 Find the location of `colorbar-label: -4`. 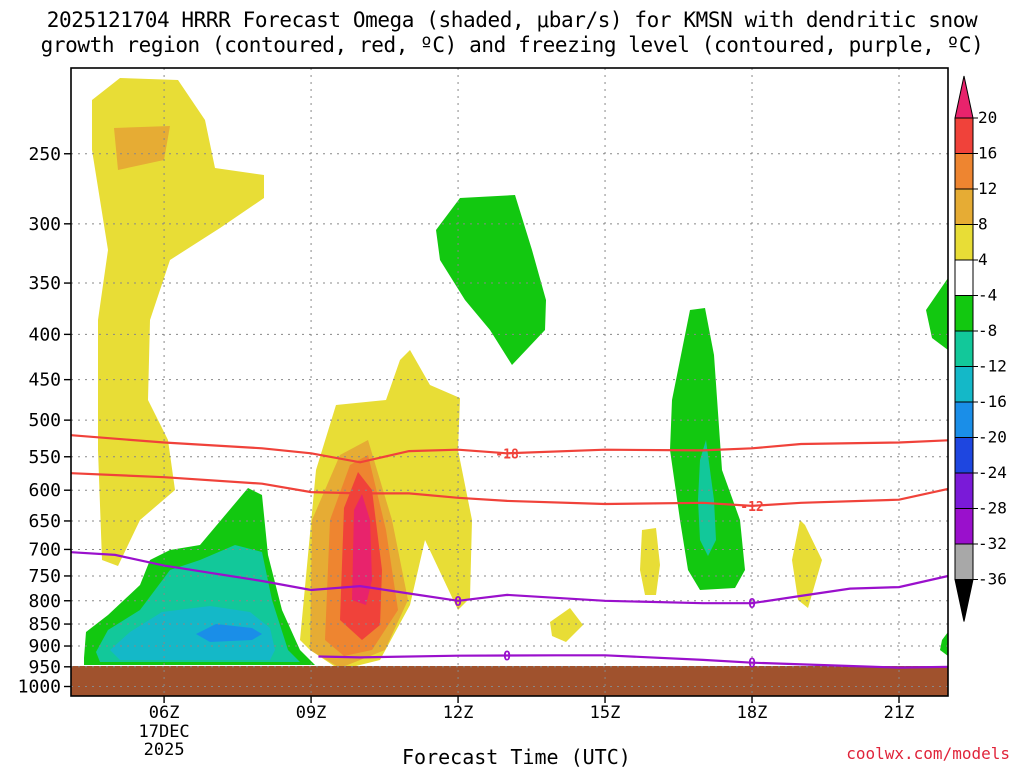

colorbar-label: -4 is located at coordinates (987, 295).